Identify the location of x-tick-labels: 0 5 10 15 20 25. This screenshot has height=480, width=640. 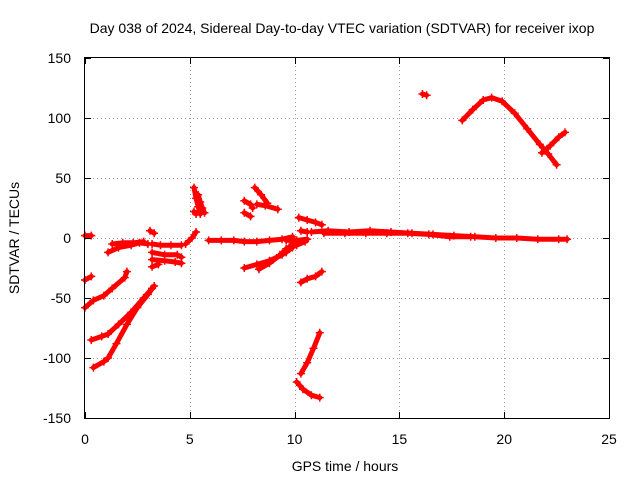
(349, 439).